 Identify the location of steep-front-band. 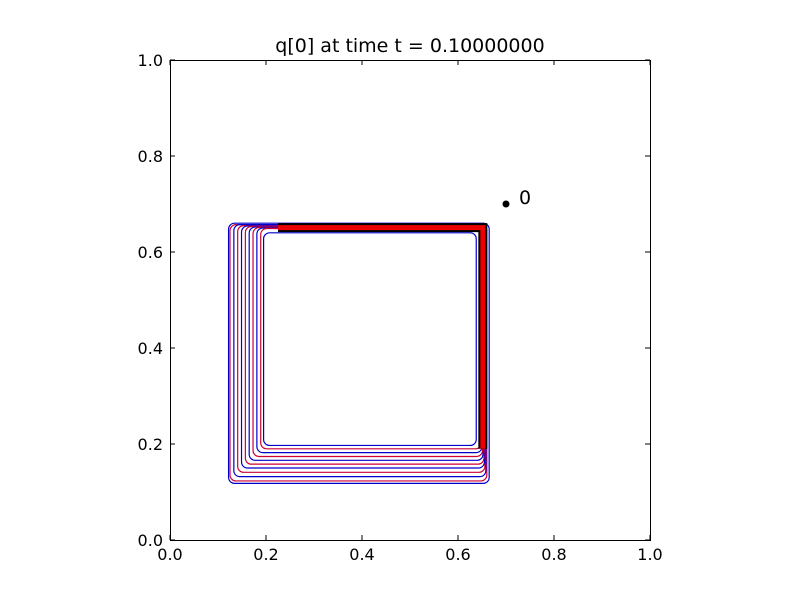
(382, 337).